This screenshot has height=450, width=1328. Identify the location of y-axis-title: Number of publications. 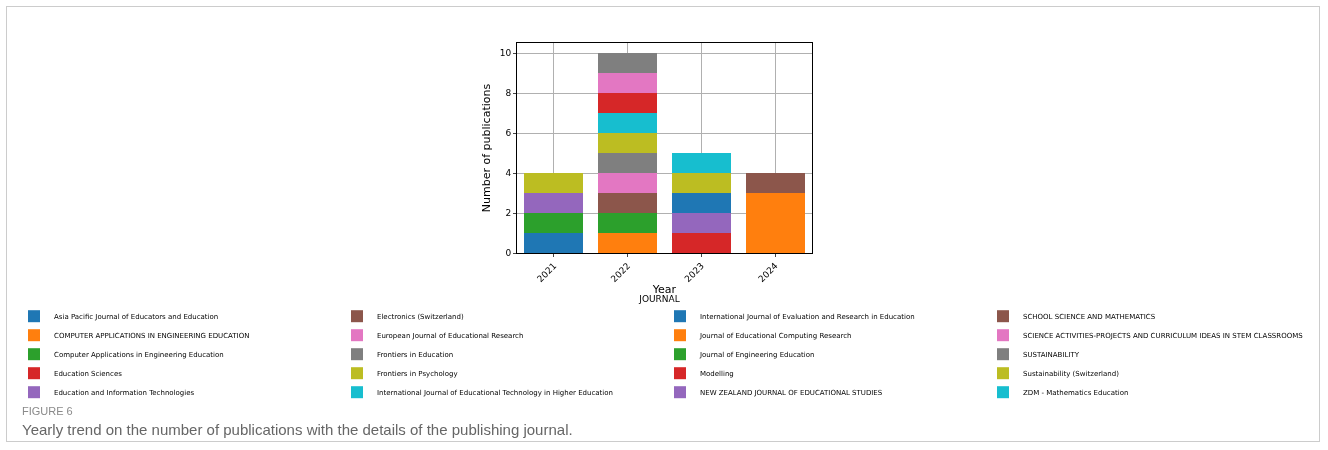
(487, 148).